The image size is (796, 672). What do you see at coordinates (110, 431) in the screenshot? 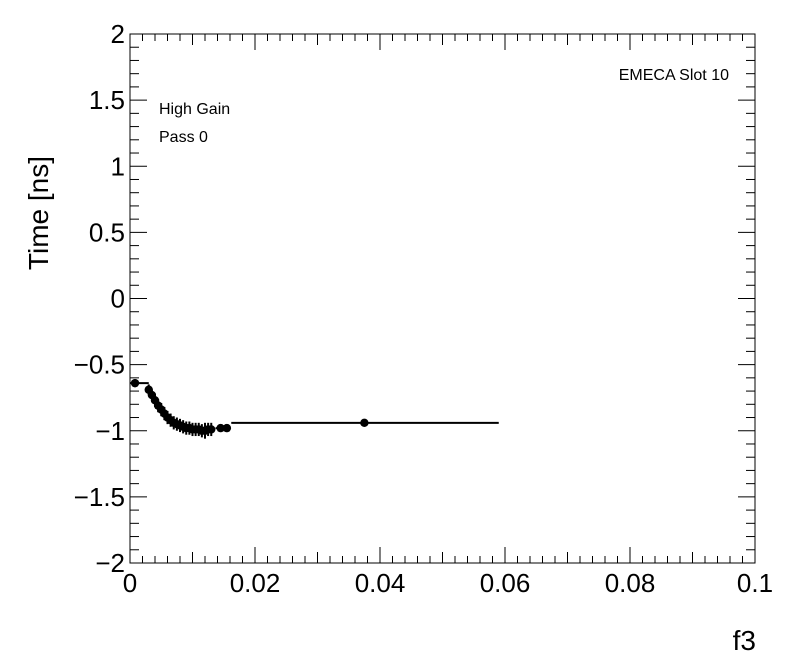
I see `y-tick-label: −1` at bounding box center [110, 431].